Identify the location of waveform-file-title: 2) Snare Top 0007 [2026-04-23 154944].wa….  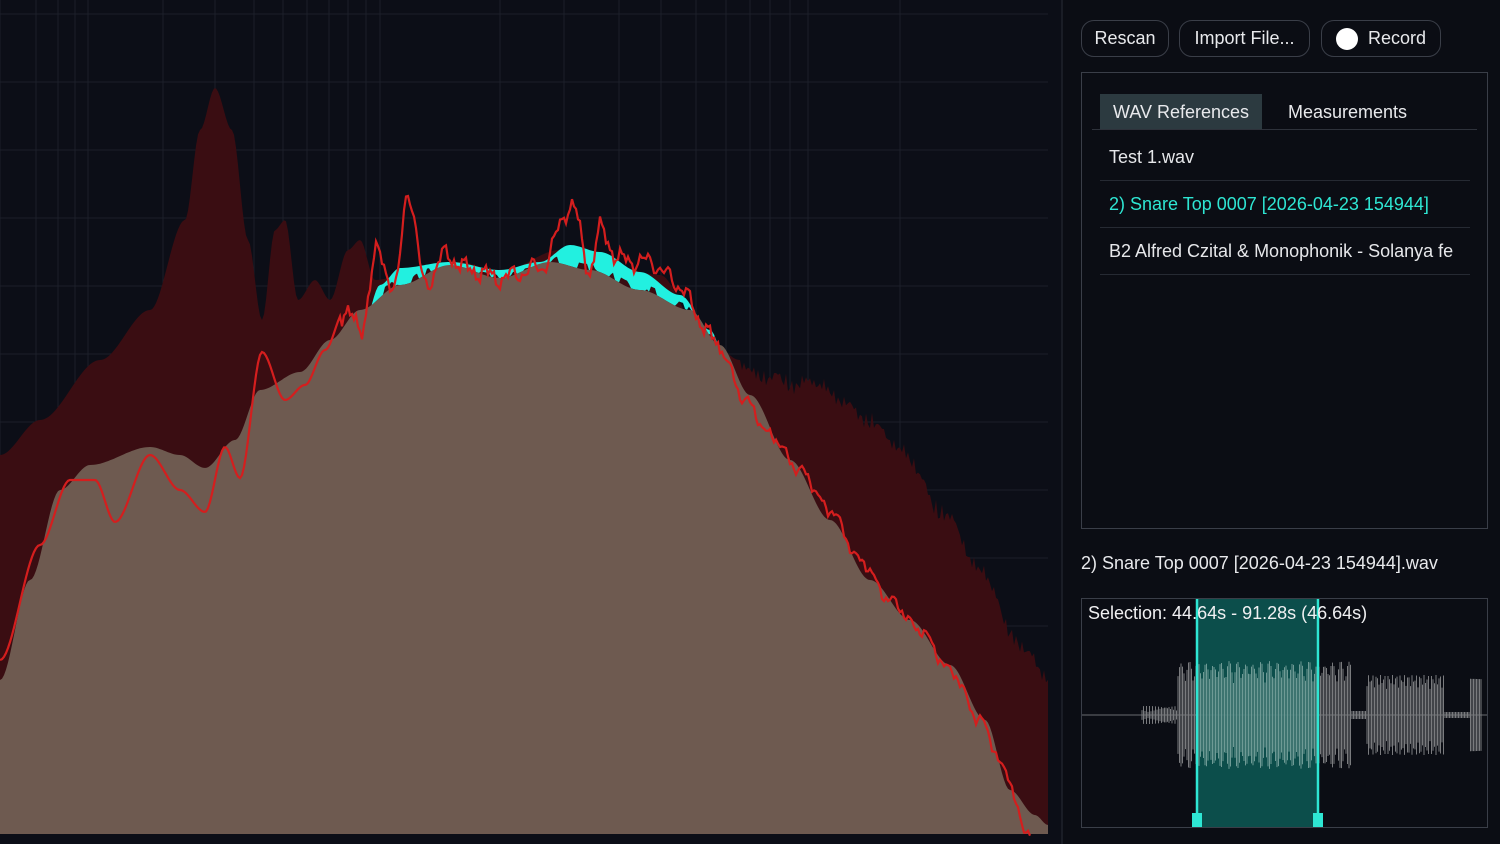
(1259, 563).